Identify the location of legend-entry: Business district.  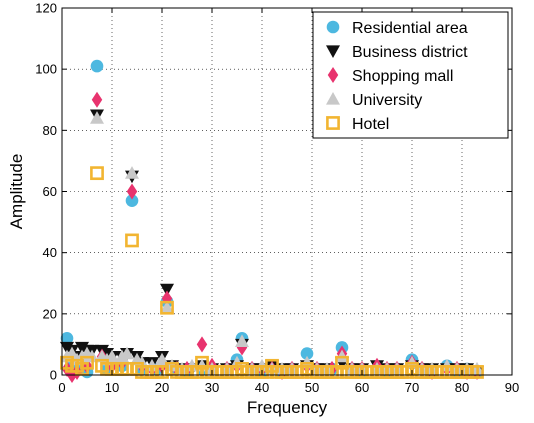
(397, 52).